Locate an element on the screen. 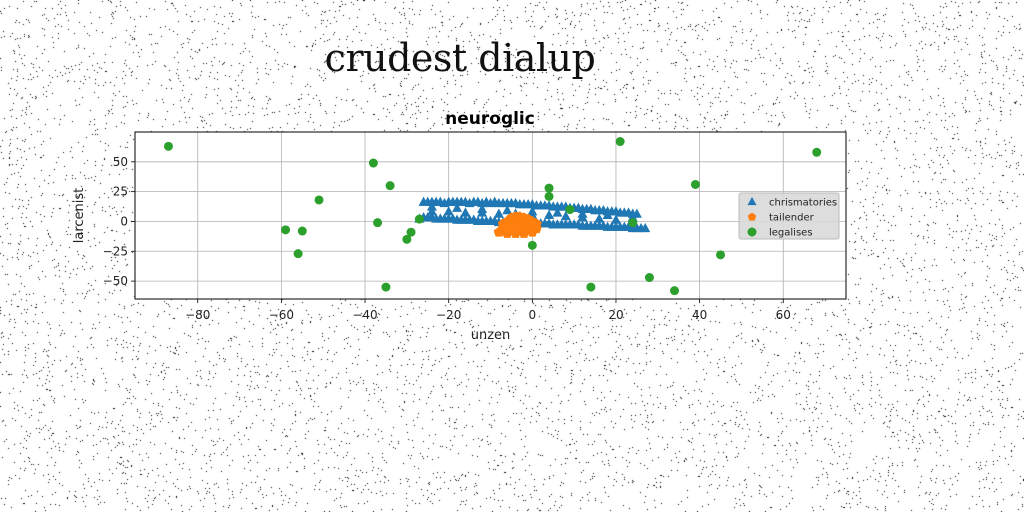 Image resolution: width=1024 pixels, height=512 pixels. series-tailender is located at coordinates (517, 224).